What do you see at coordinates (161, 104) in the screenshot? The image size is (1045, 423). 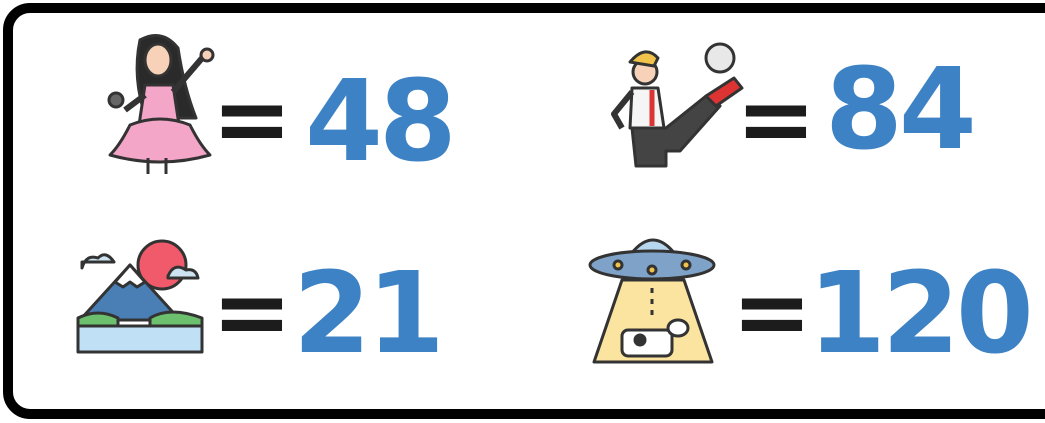 I see `singer-icon` at bounding box center [161, 104].